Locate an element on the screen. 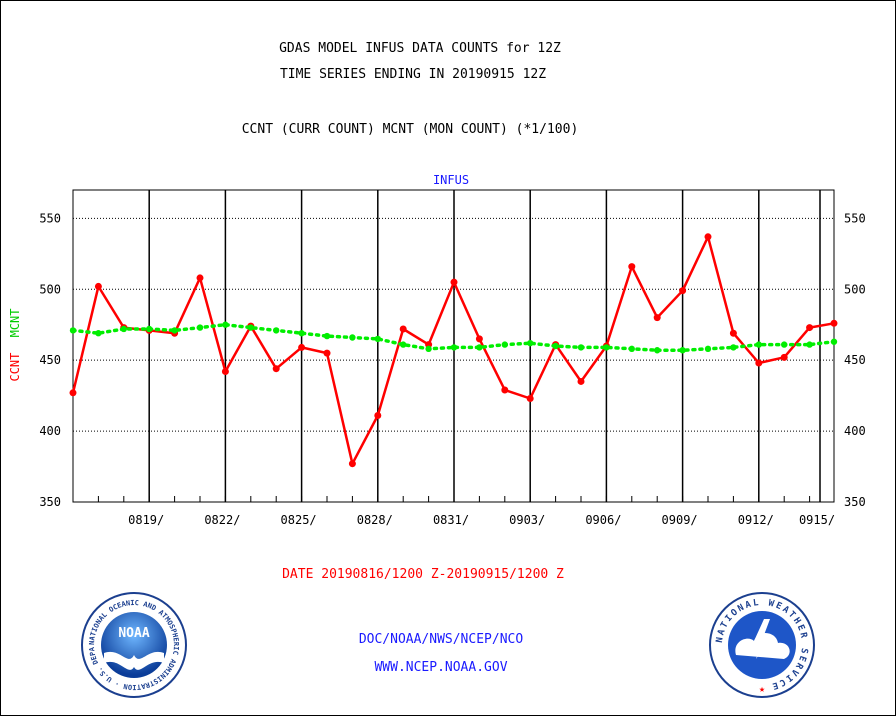 This screenshot has width=896, height=716. y-label-mcnt: MCNT is located at coordinates (15, 322).